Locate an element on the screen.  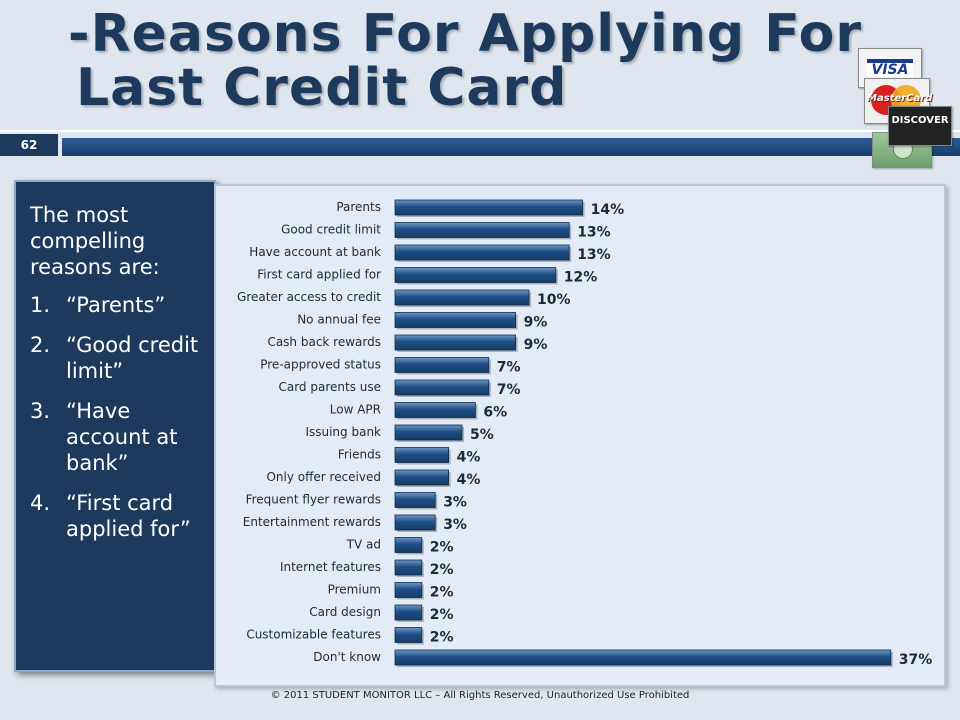
category-label: Customizable features is located at coordinates (313, 635).